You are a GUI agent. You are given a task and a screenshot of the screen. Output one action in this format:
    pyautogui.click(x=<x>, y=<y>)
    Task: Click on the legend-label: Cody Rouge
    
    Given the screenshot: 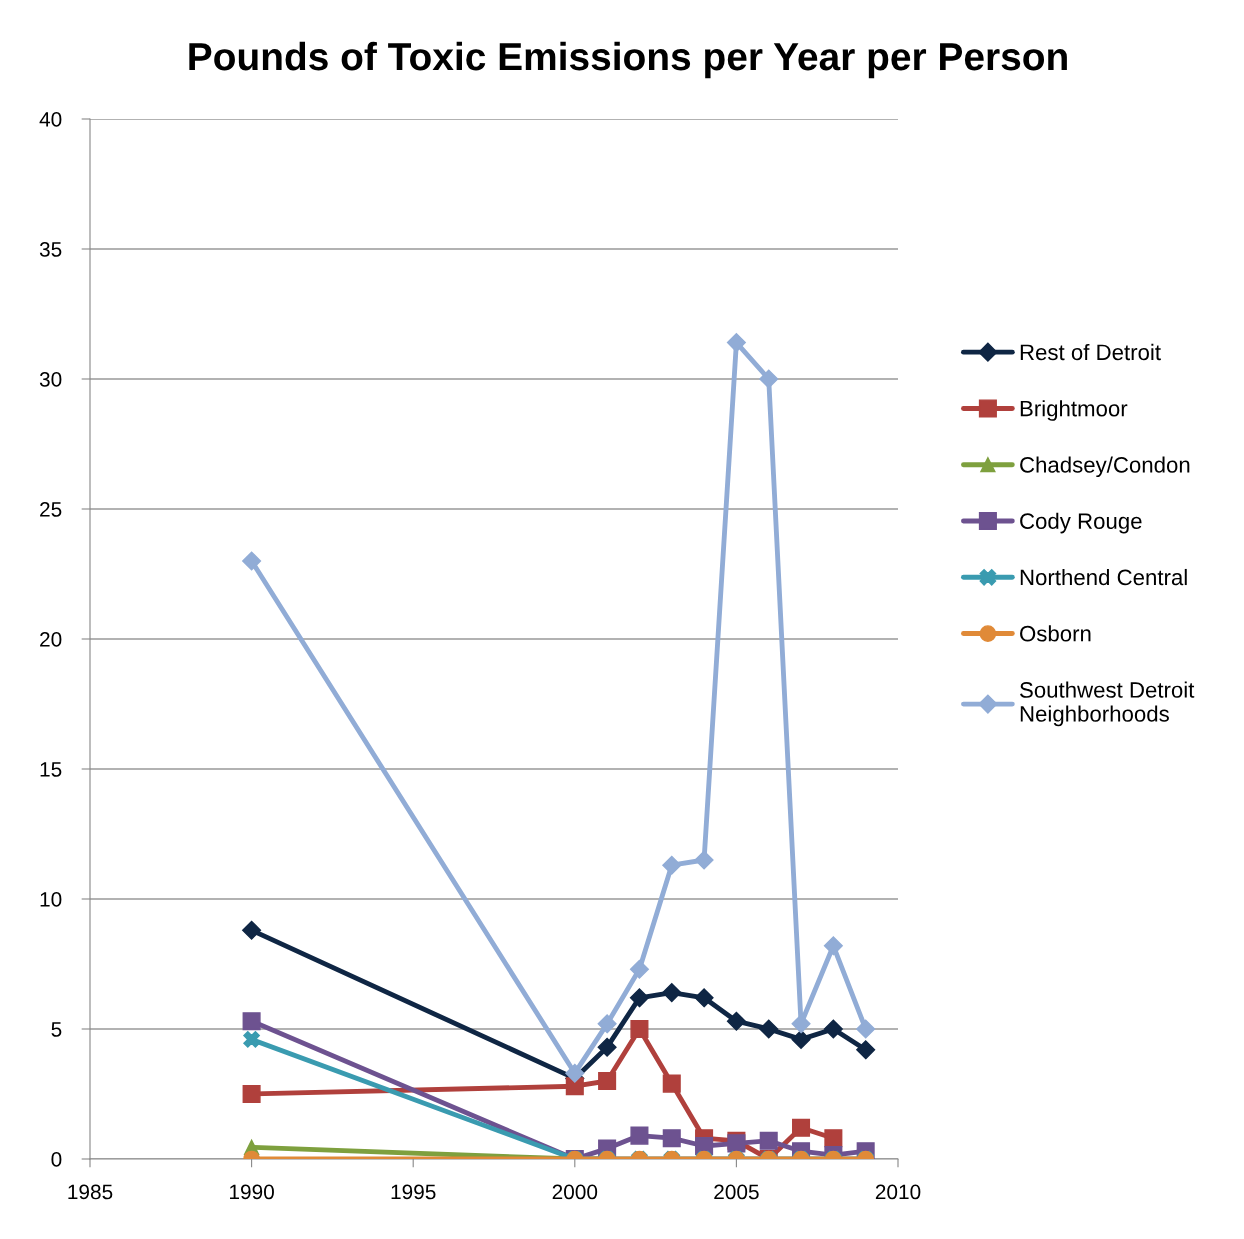 What is the action you would take?
    pyautogui.click(x=1081, y=523)
    